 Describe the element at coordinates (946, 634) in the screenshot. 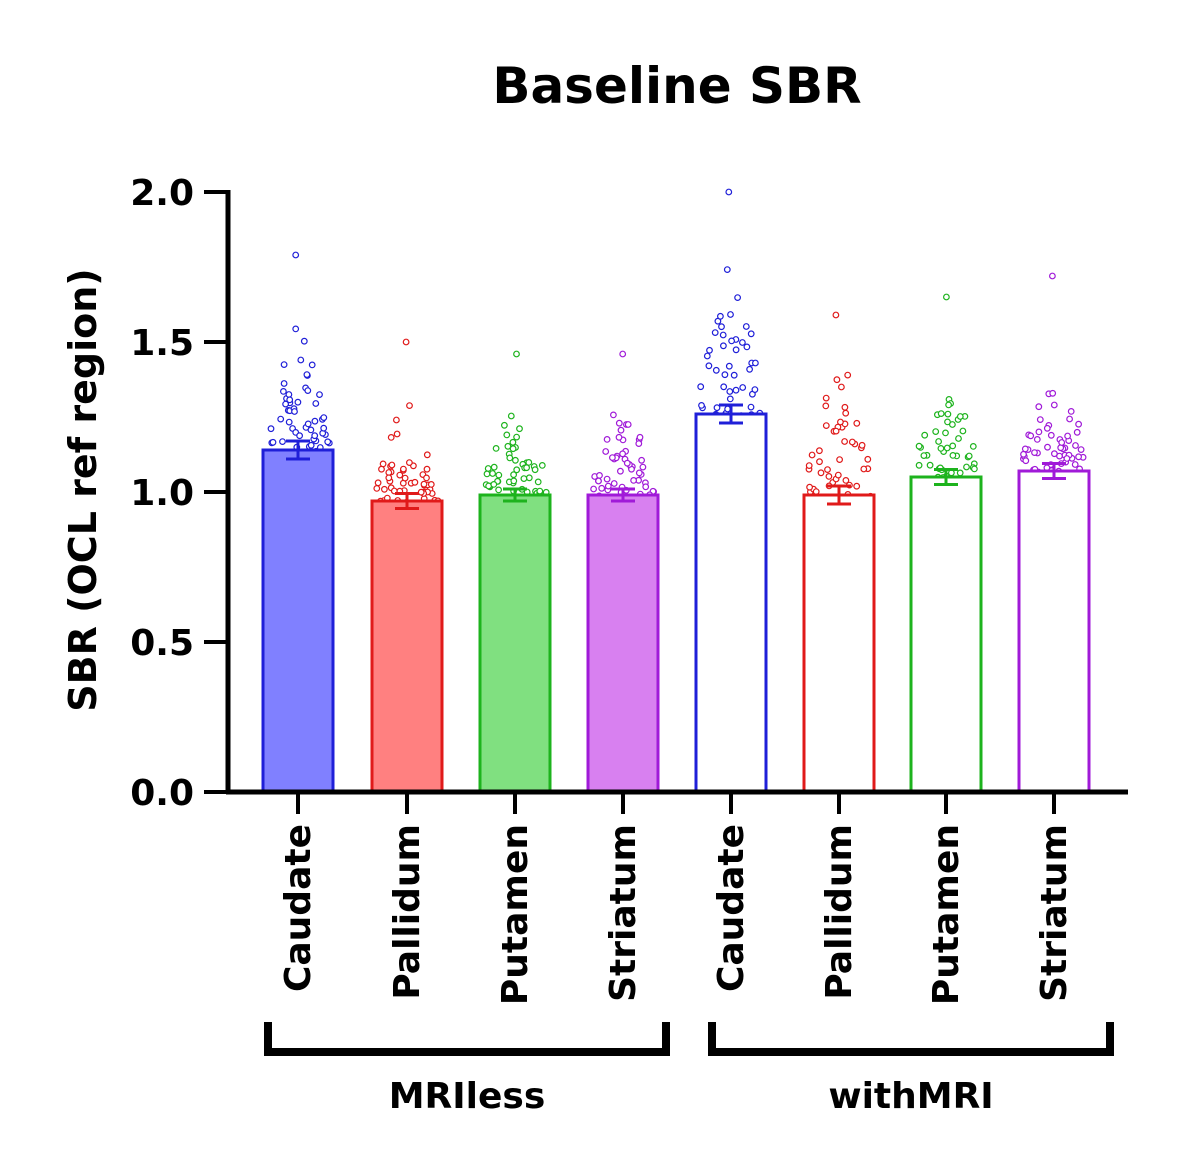

I see `bar-withmri-putamen` at that location.